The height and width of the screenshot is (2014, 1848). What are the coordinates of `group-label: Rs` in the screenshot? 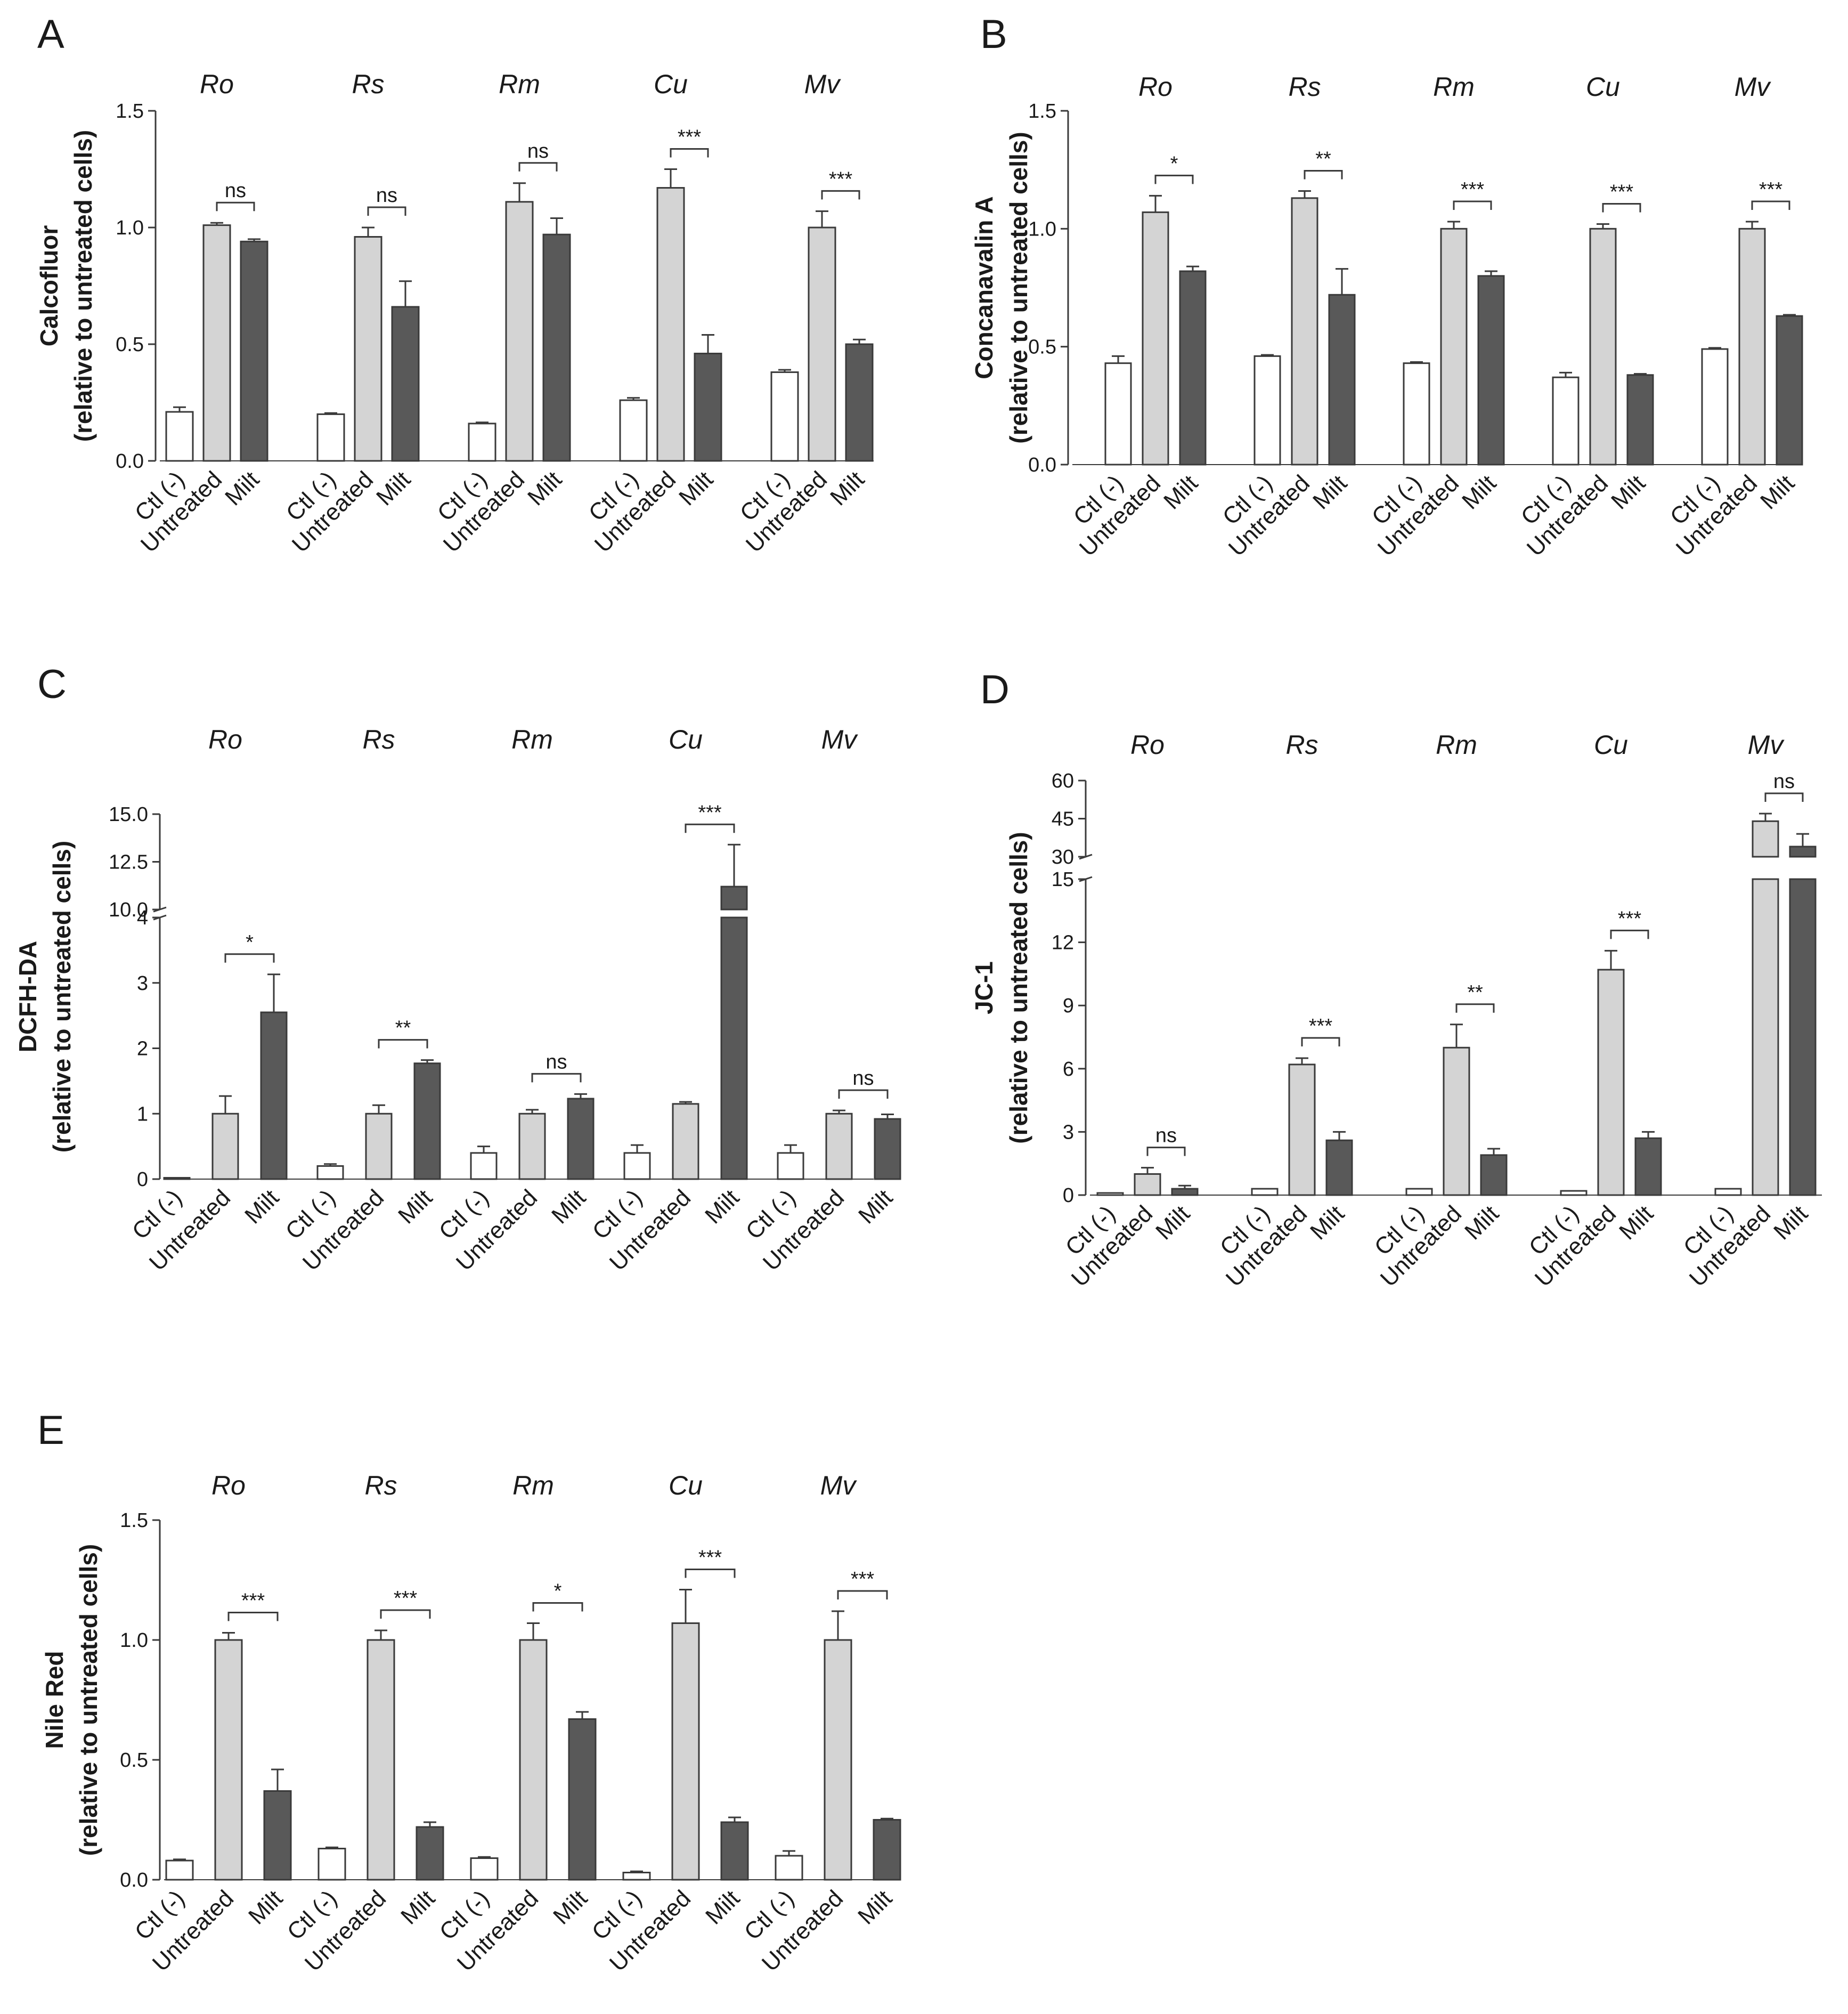 It's located at (380, 1485).